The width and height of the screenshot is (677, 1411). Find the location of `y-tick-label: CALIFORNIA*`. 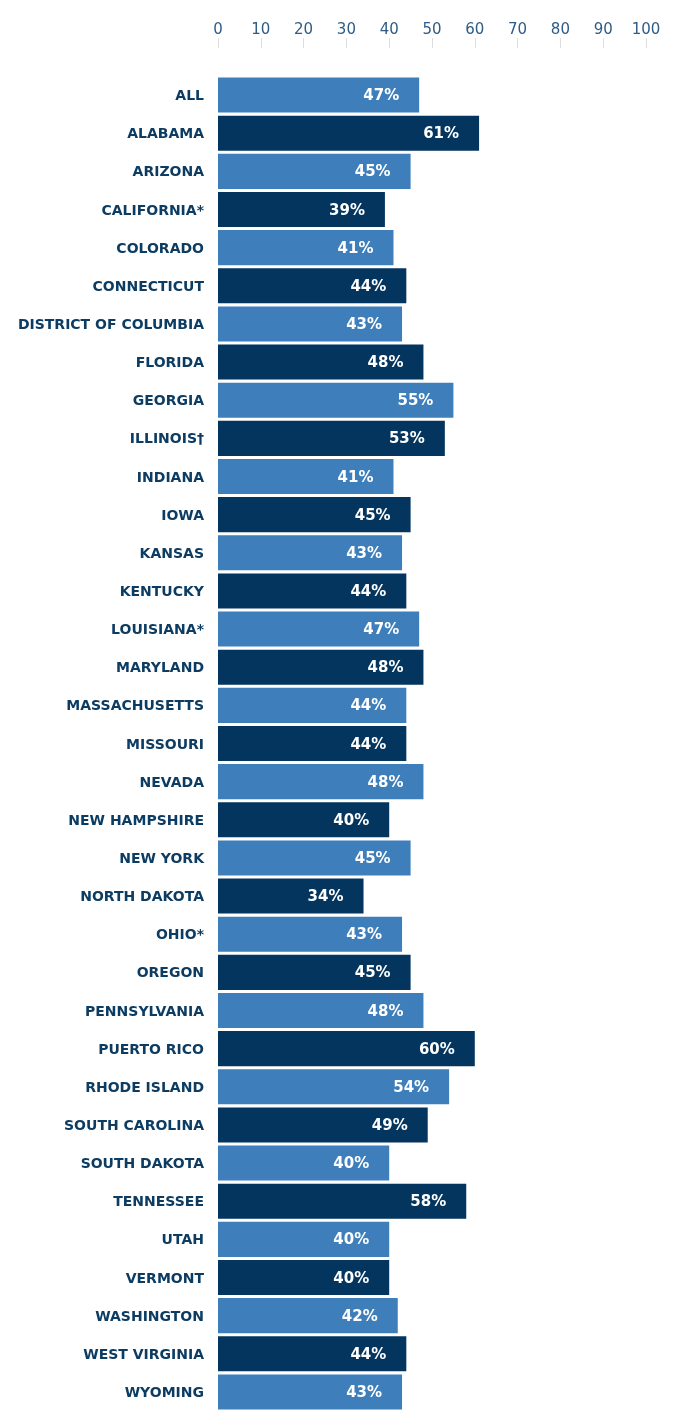

y-tick-label: CALIFORNIA* is located at coordinates (153, 209).